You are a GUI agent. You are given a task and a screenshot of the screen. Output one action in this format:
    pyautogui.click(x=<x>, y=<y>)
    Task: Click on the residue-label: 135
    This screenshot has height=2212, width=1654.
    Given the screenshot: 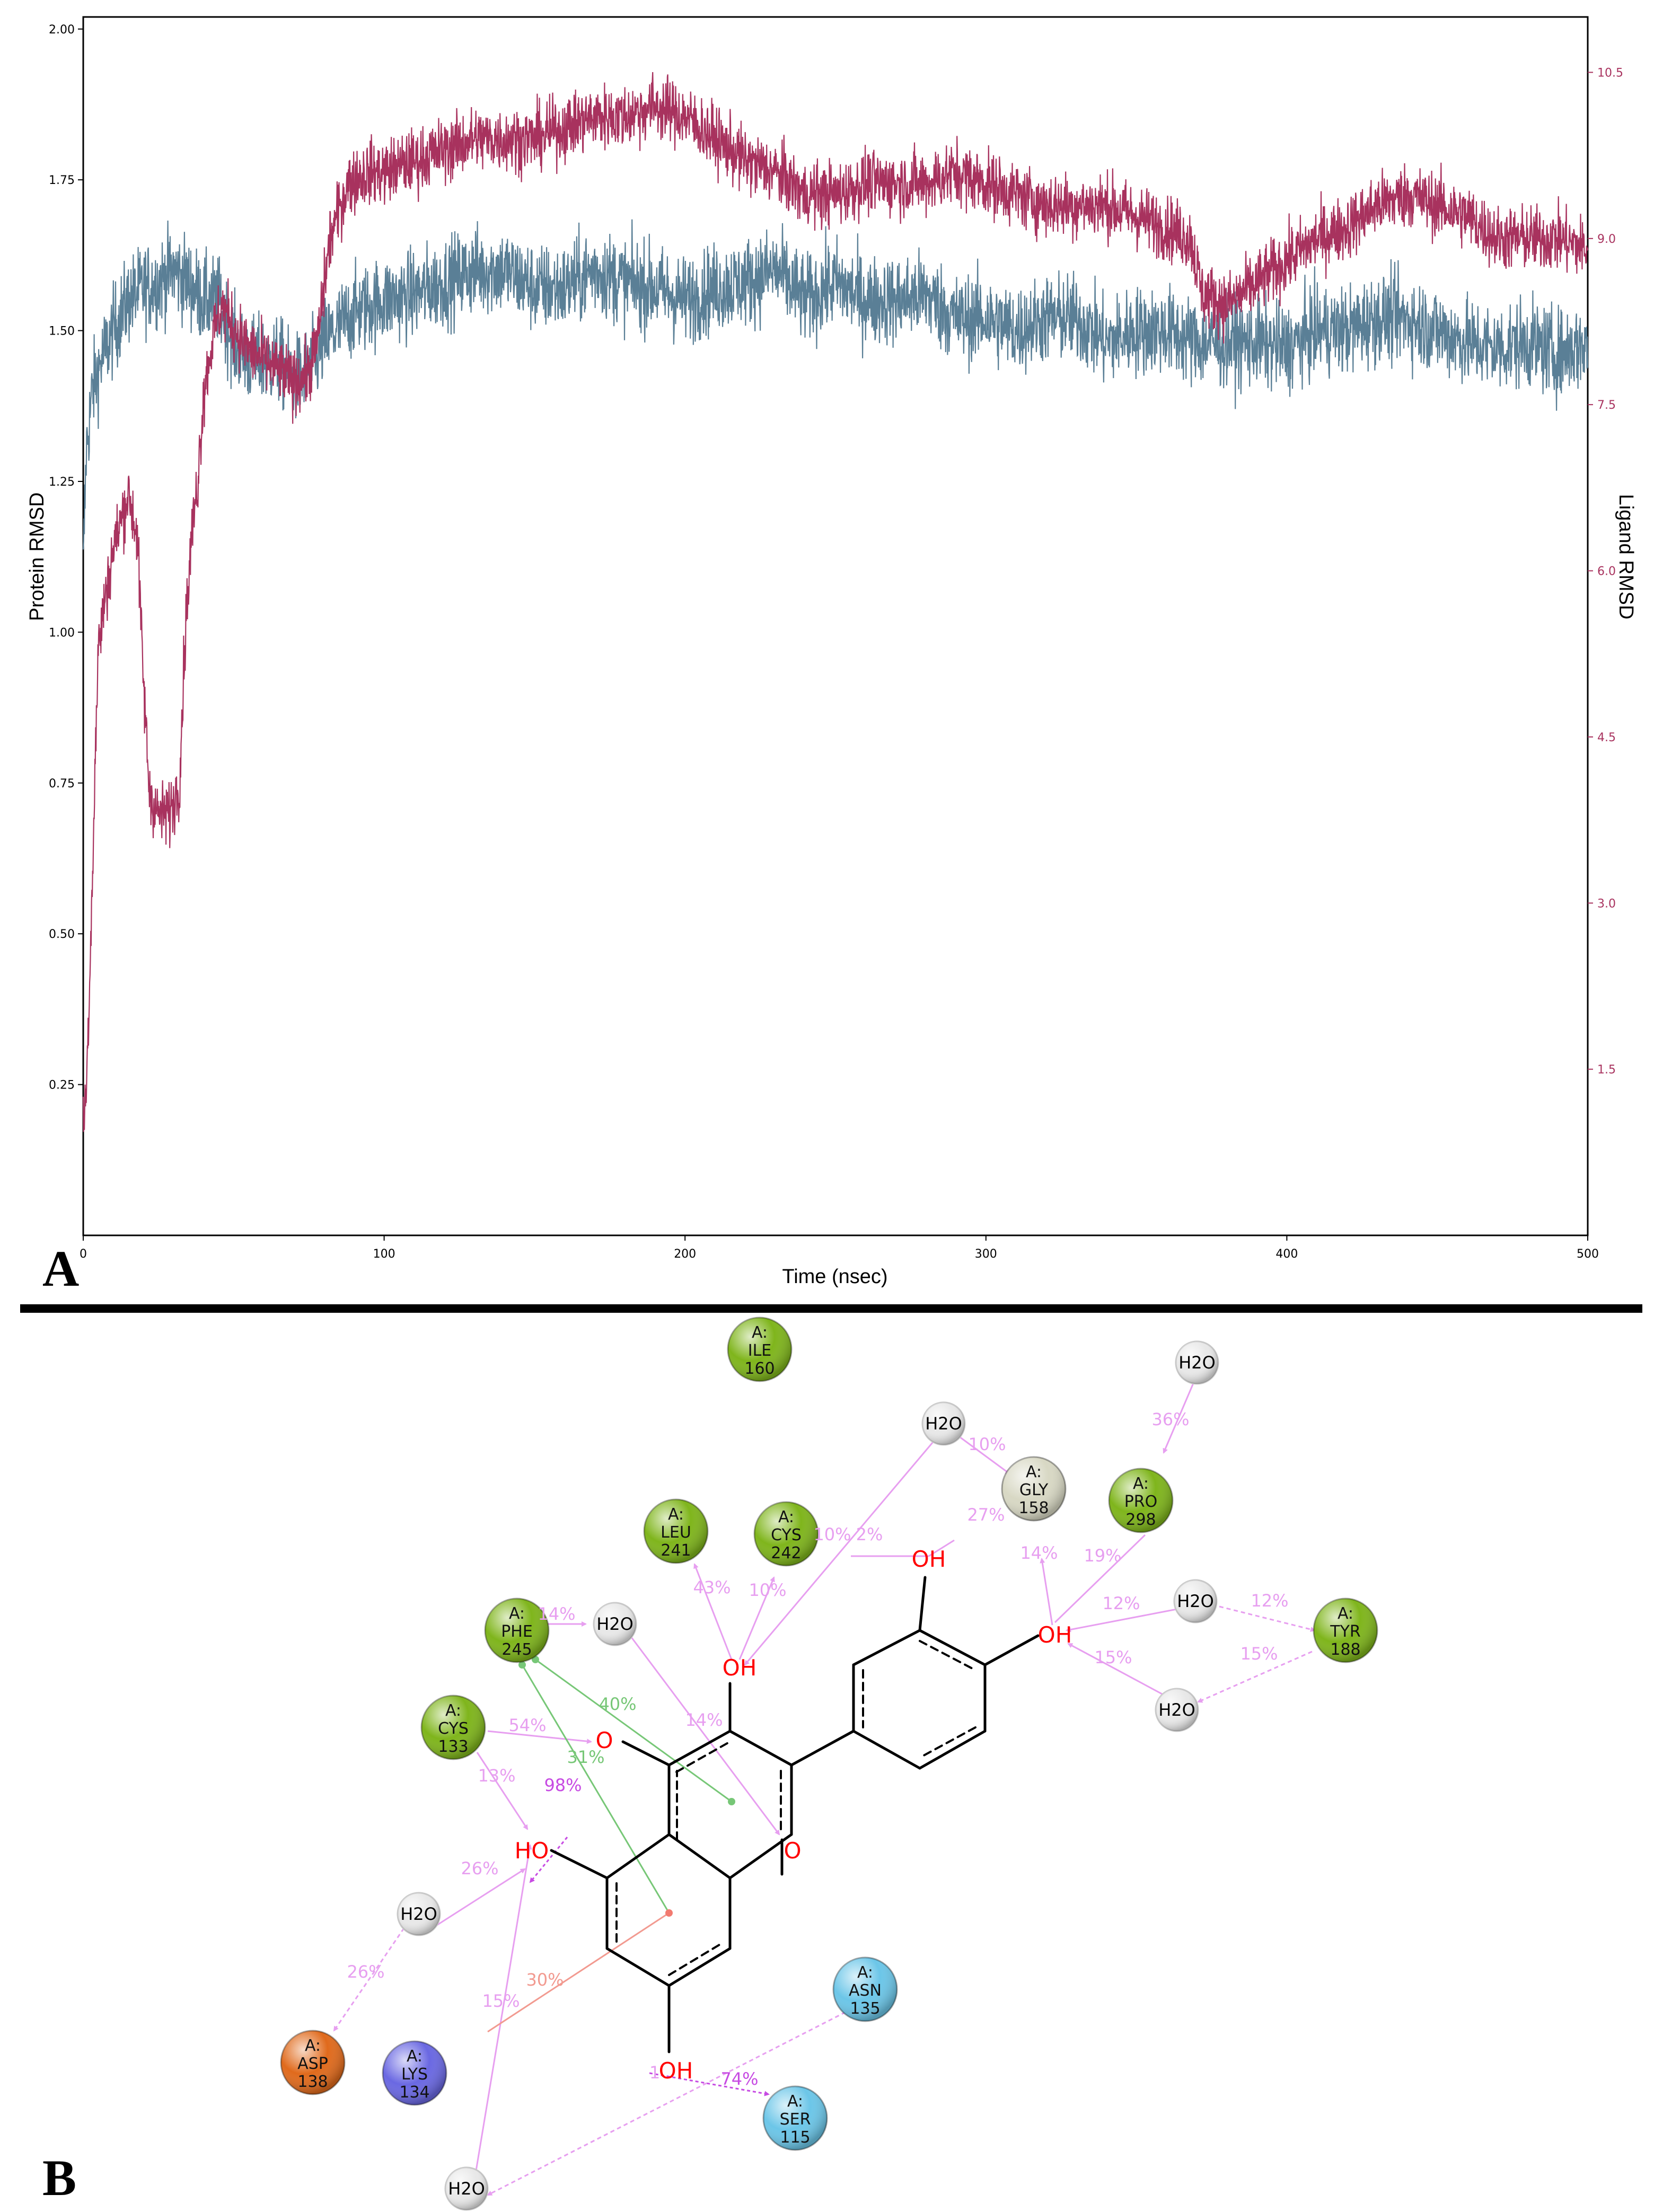 What is the action you would take?
    pyautogui.click(x=865, y=2008)
    